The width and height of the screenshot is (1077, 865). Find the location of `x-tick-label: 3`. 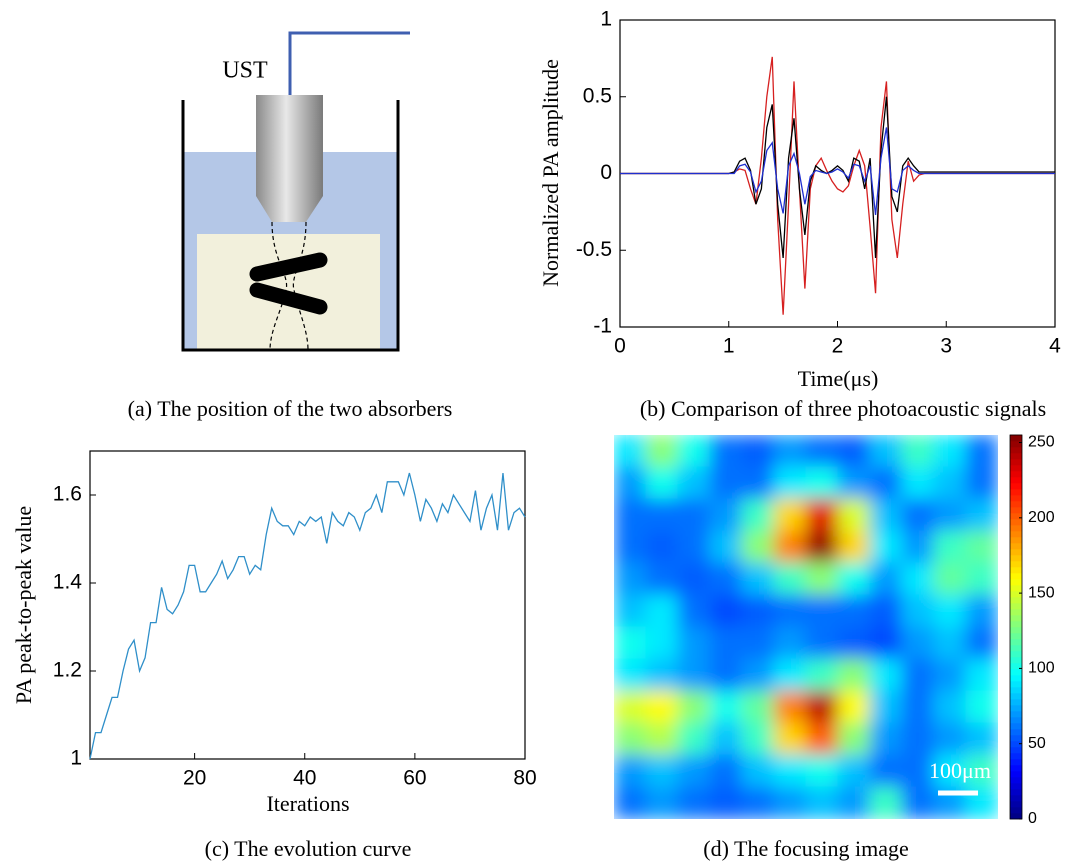

x-tick-label: 3 is located at coordinates (946, 346).